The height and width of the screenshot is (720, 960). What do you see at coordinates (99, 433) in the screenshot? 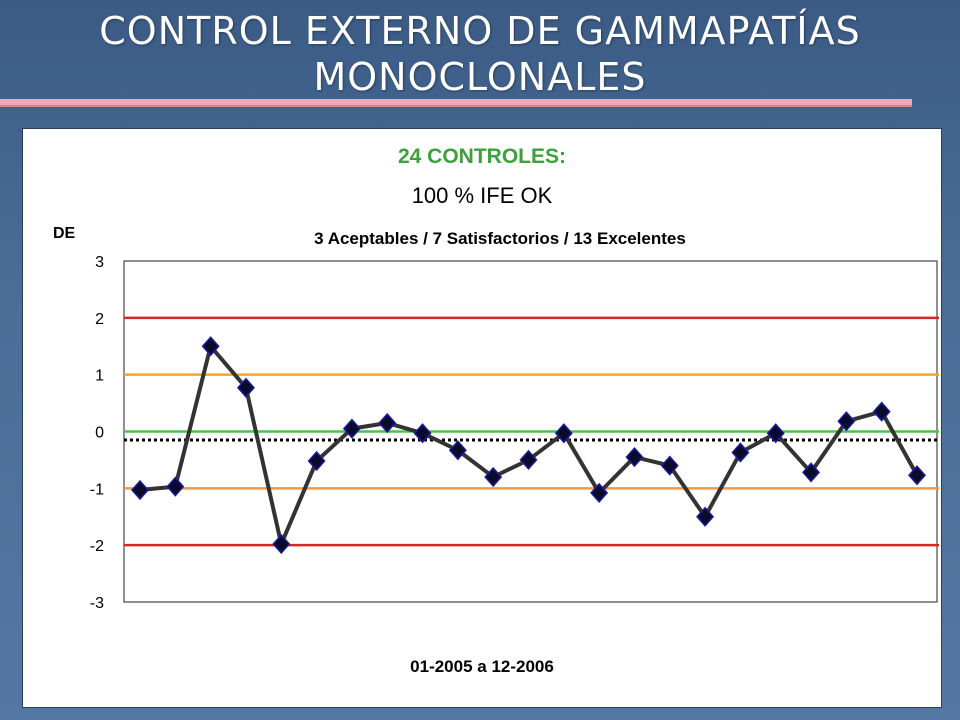
I see `y-tick-label: 0` at bounding box center [99, 433].